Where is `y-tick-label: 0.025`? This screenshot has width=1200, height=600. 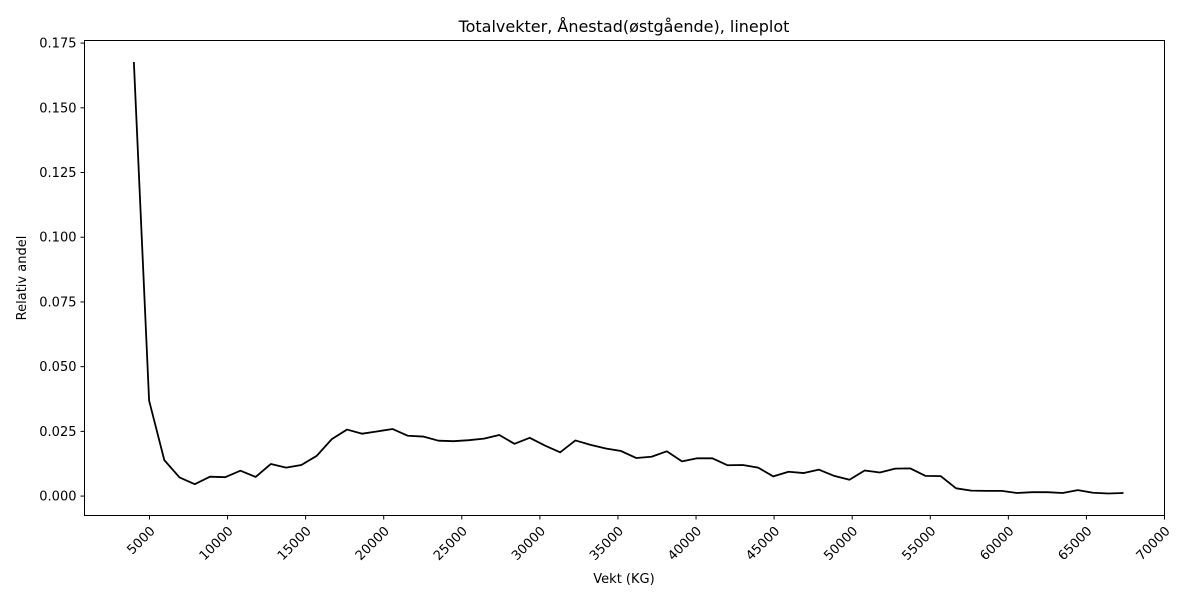
y-tick-label: 0.025 is located at coordinates (57, 432).